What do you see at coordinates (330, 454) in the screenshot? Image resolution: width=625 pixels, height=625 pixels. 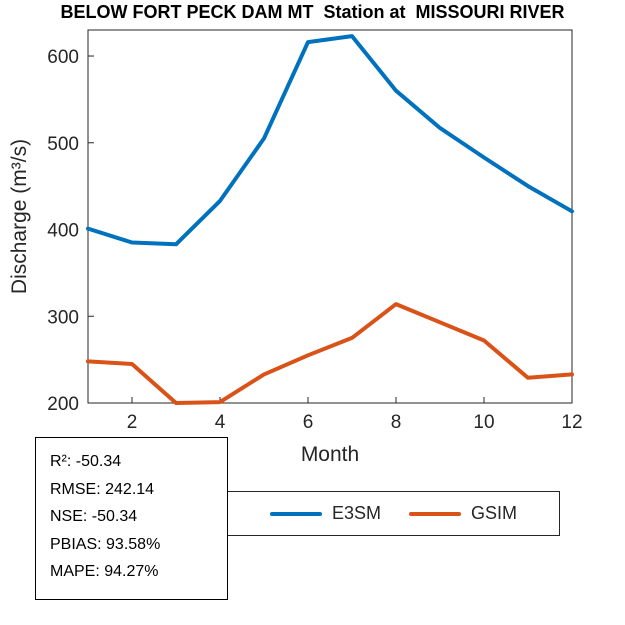 I see `x-axis-label: Month` at bounding box center [330, 454].